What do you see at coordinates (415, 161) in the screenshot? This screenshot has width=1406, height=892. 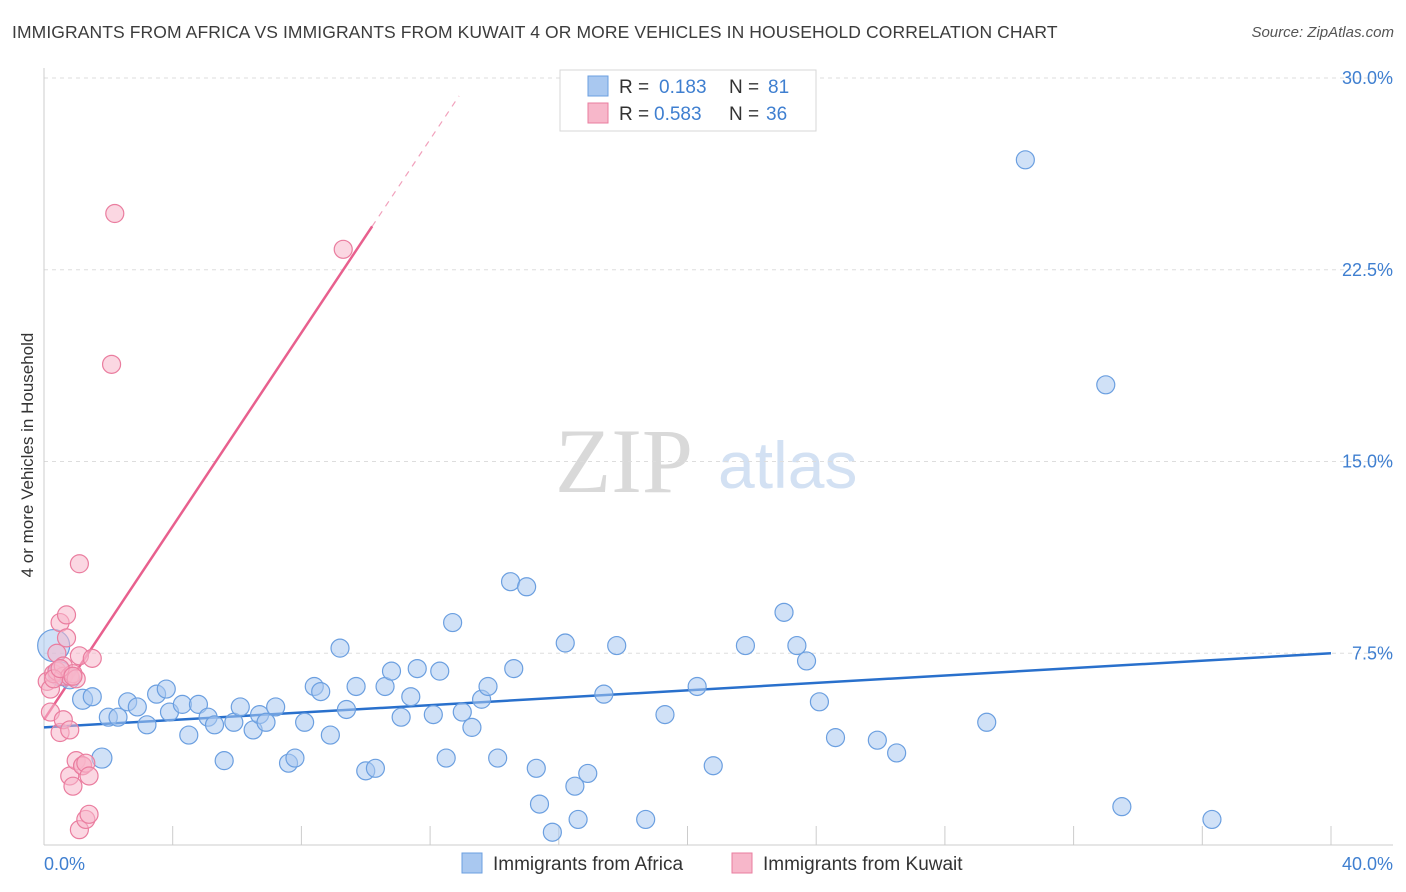 I see `kuwait-trend-extension` at bounding box center [415, 161].